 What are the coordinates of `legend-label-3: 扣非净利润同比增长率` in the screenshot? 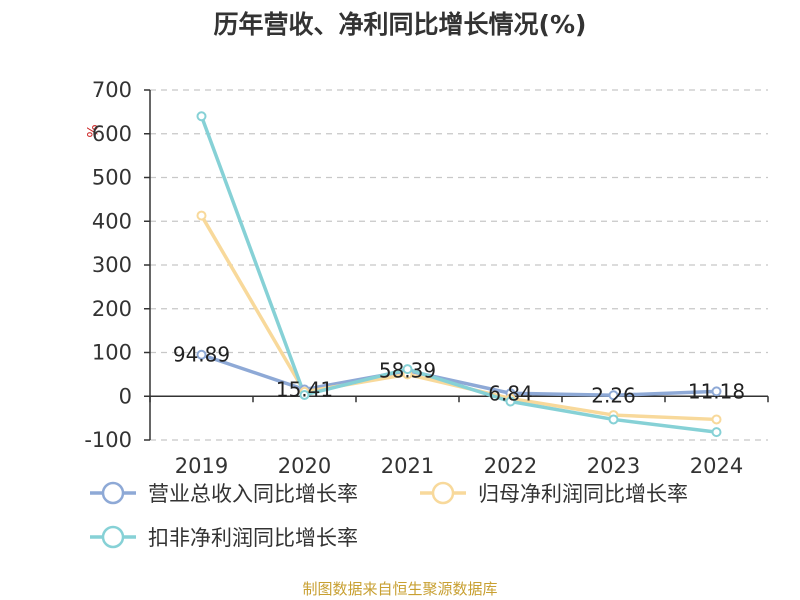 It's located at (253, 538).